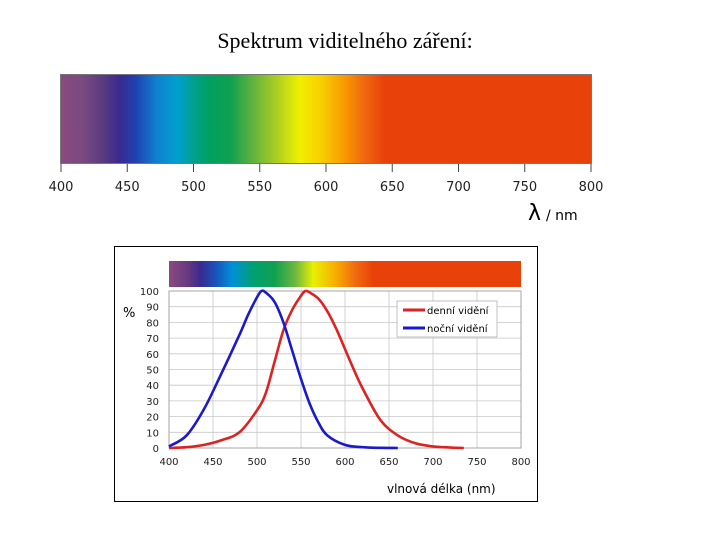  I want to click on top-tick-label: 650, so click(392, 187).